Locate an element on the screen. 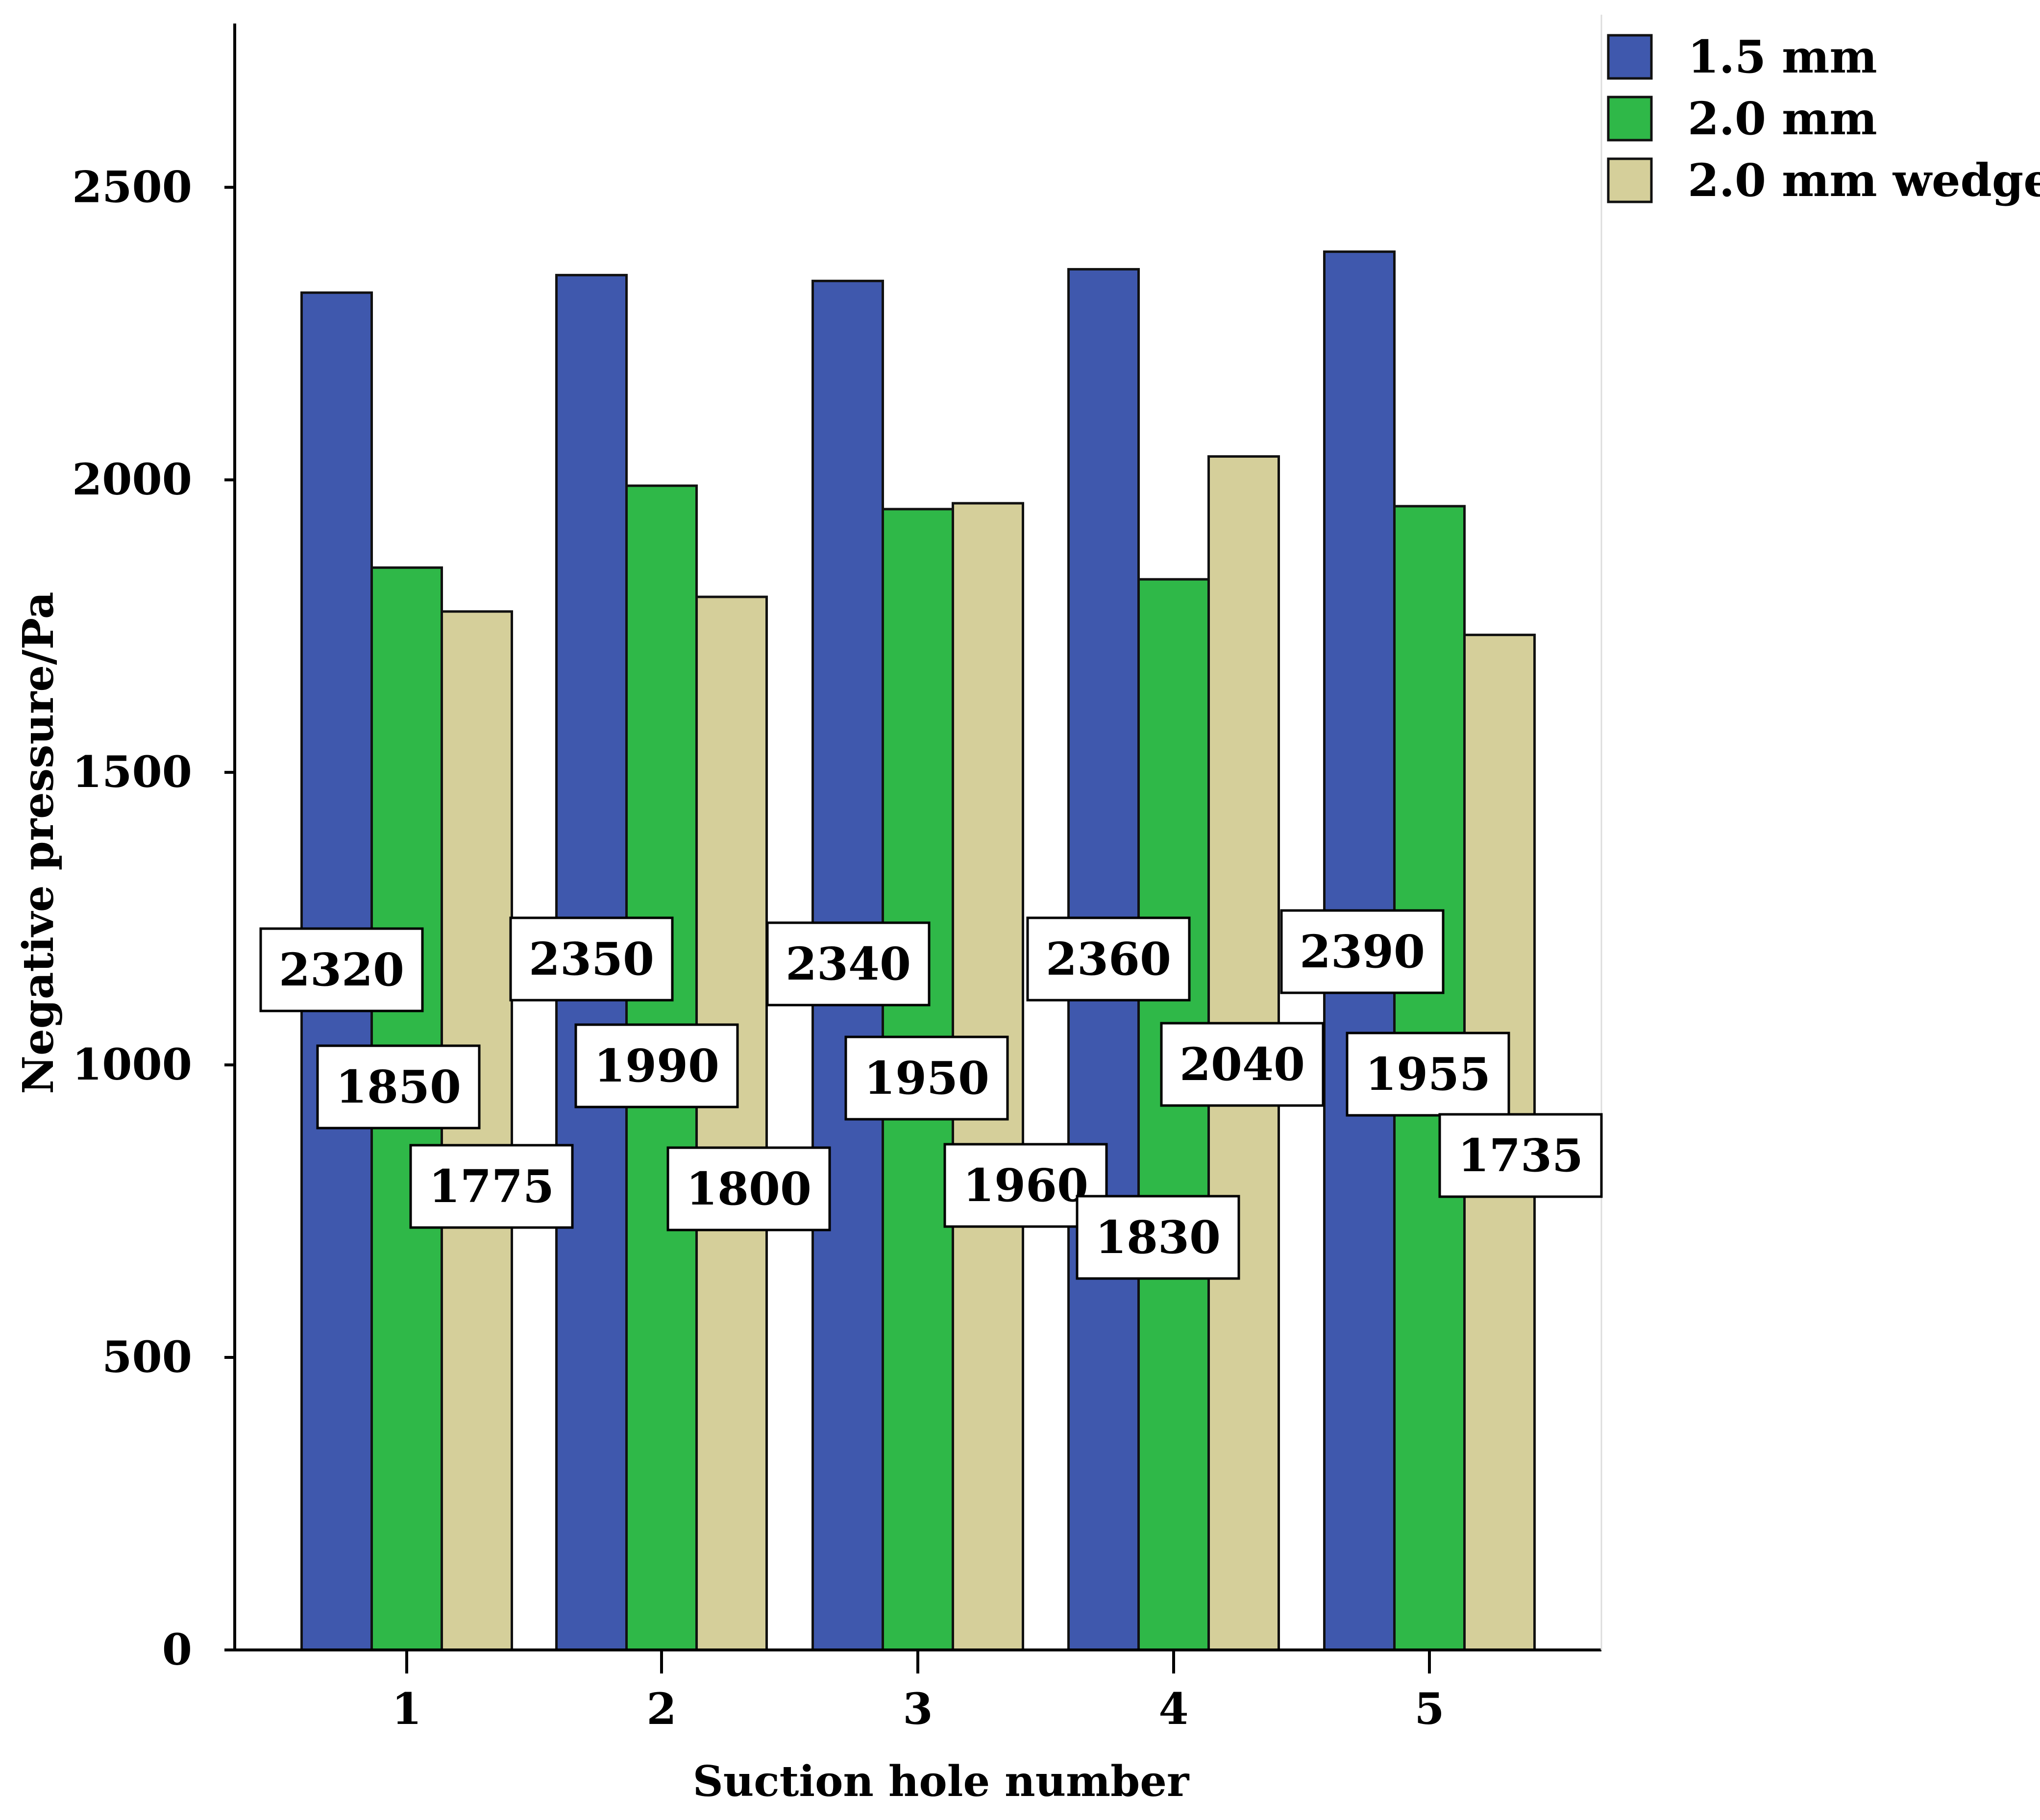 Image resolution: width=2040 pixels, height=1820 pixels. data-label: 2040 is located at coordinates (1242, 1064).